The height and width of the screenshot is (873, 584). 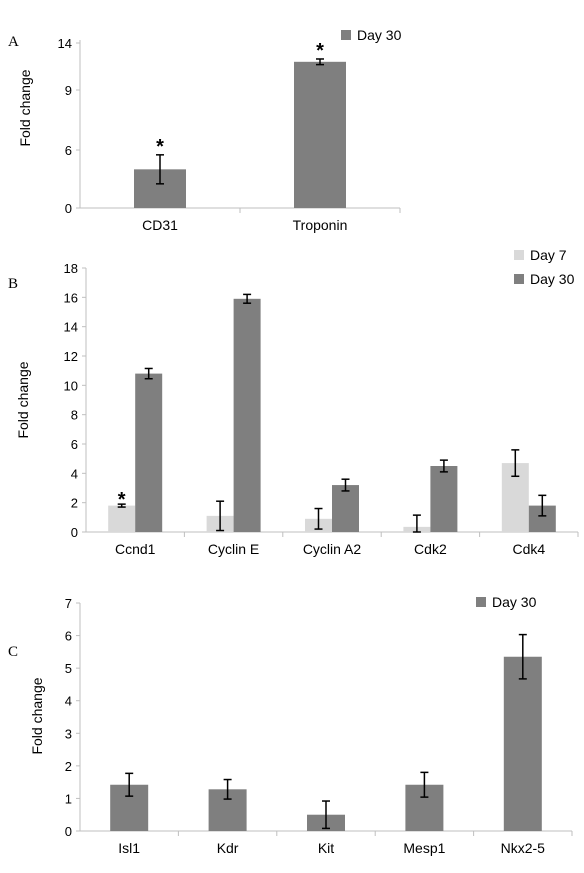 What do you see at coordinates (160, 225) in the screenshot?
I see `panel-a-x-tick-label: CD31` at bounding box center [160, 225].